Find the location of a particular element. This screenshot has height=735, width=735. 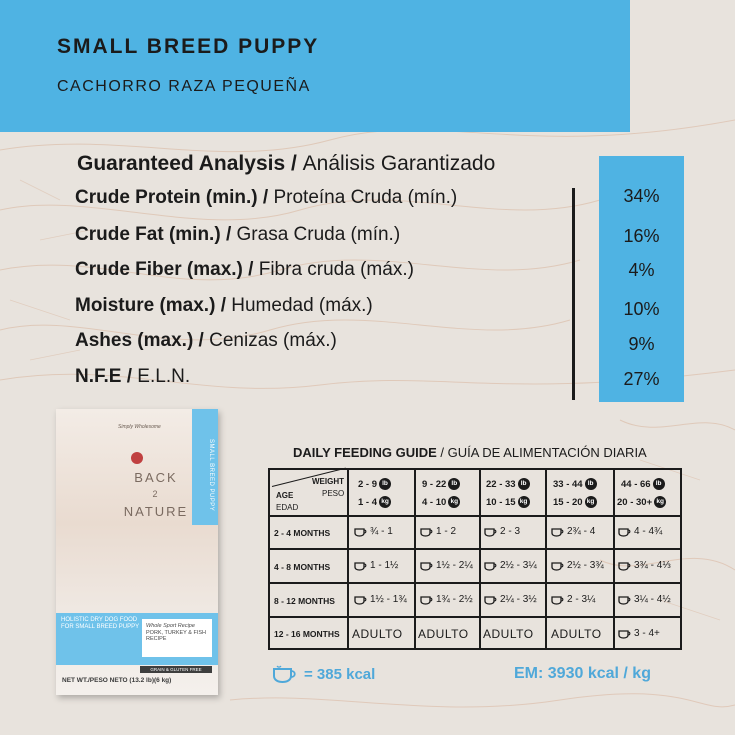

ga-row-ashes: Ashes (max.) / Cenizas (máx.) is located at coordinates (206, 340).